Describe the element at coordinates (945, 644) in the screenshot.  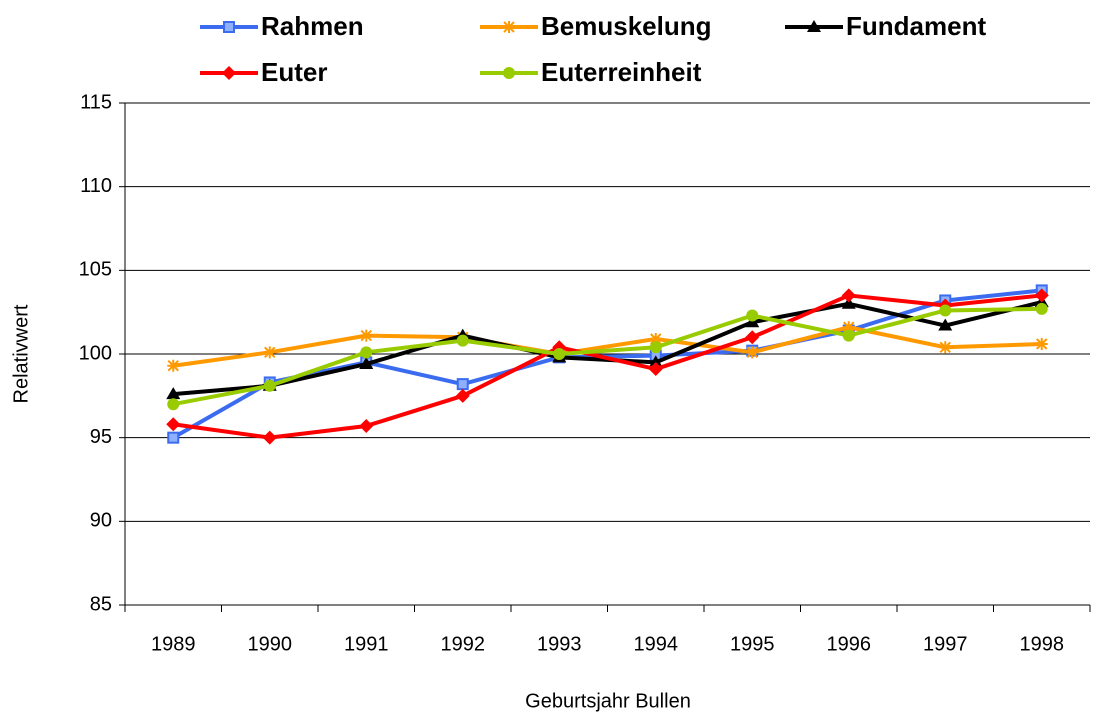
I see `x-tick-label: 1997` at that location.